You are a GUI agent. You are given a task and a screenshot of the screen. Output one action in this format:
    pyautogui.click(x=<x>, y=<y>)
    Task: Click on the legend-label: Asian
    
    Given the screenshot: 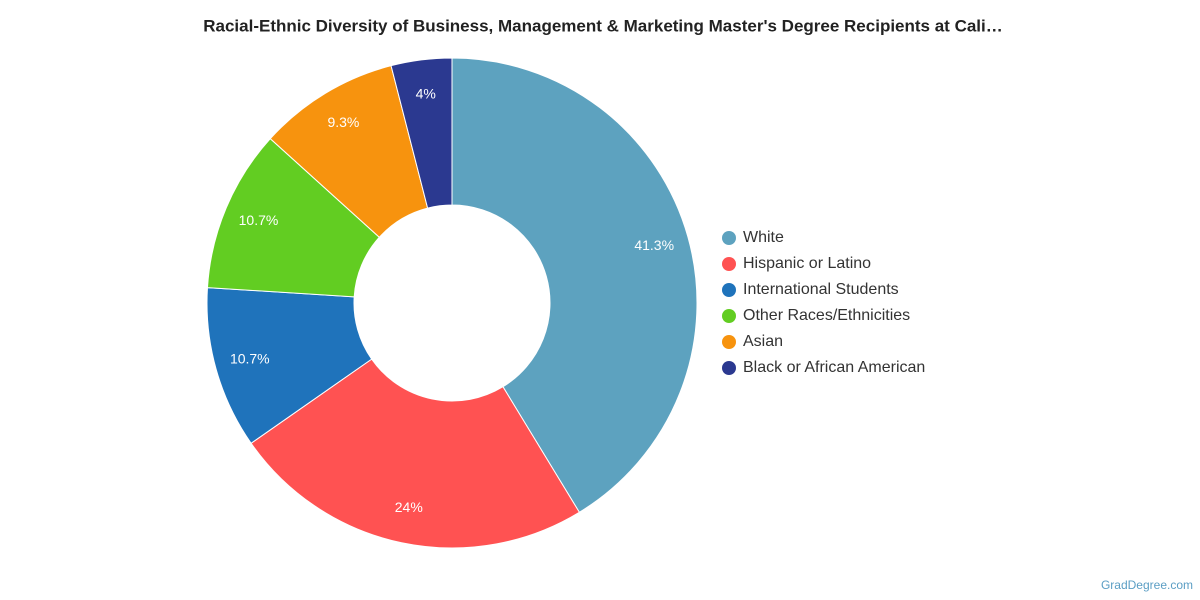 What is the action you would take?
    pyautogui.click(x=763, y=341)
    